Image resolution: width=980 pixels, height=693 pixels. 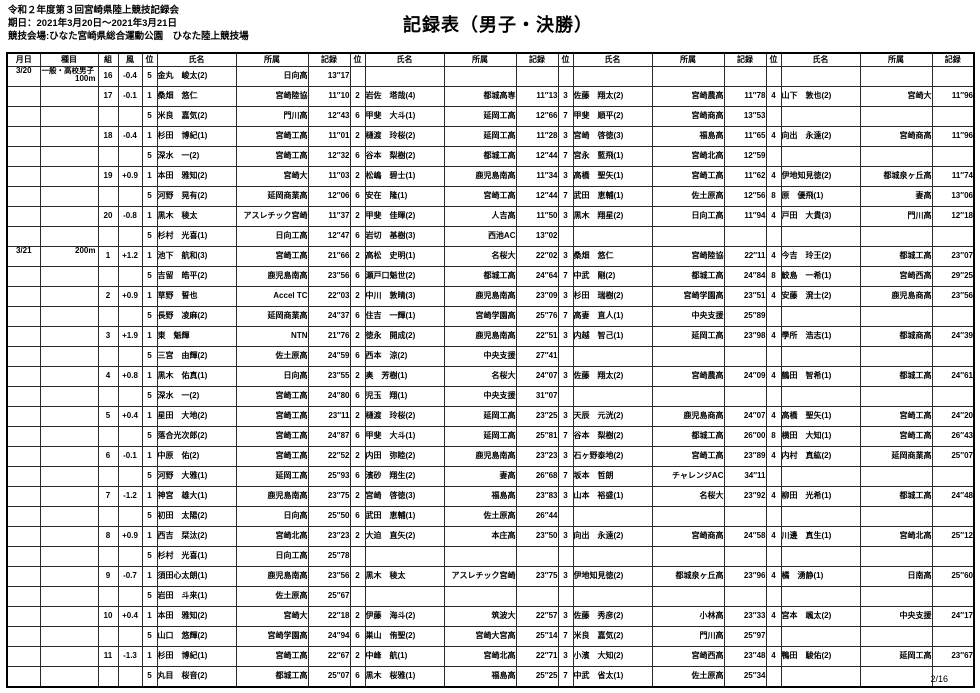 What do you see at coordinates (537, 456) in the screenshot?
I see `record-cell: 23″23` at bounding box center [537, 456].